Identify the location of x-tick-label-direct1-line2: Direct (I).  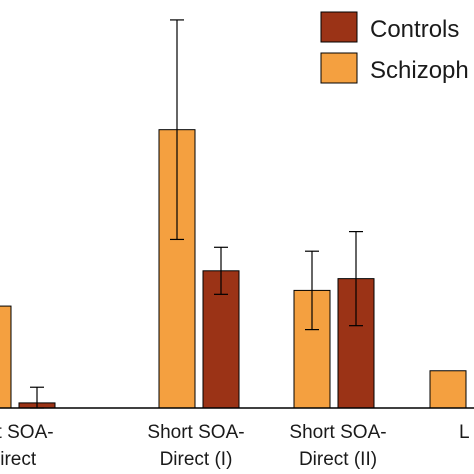
(196, 459).